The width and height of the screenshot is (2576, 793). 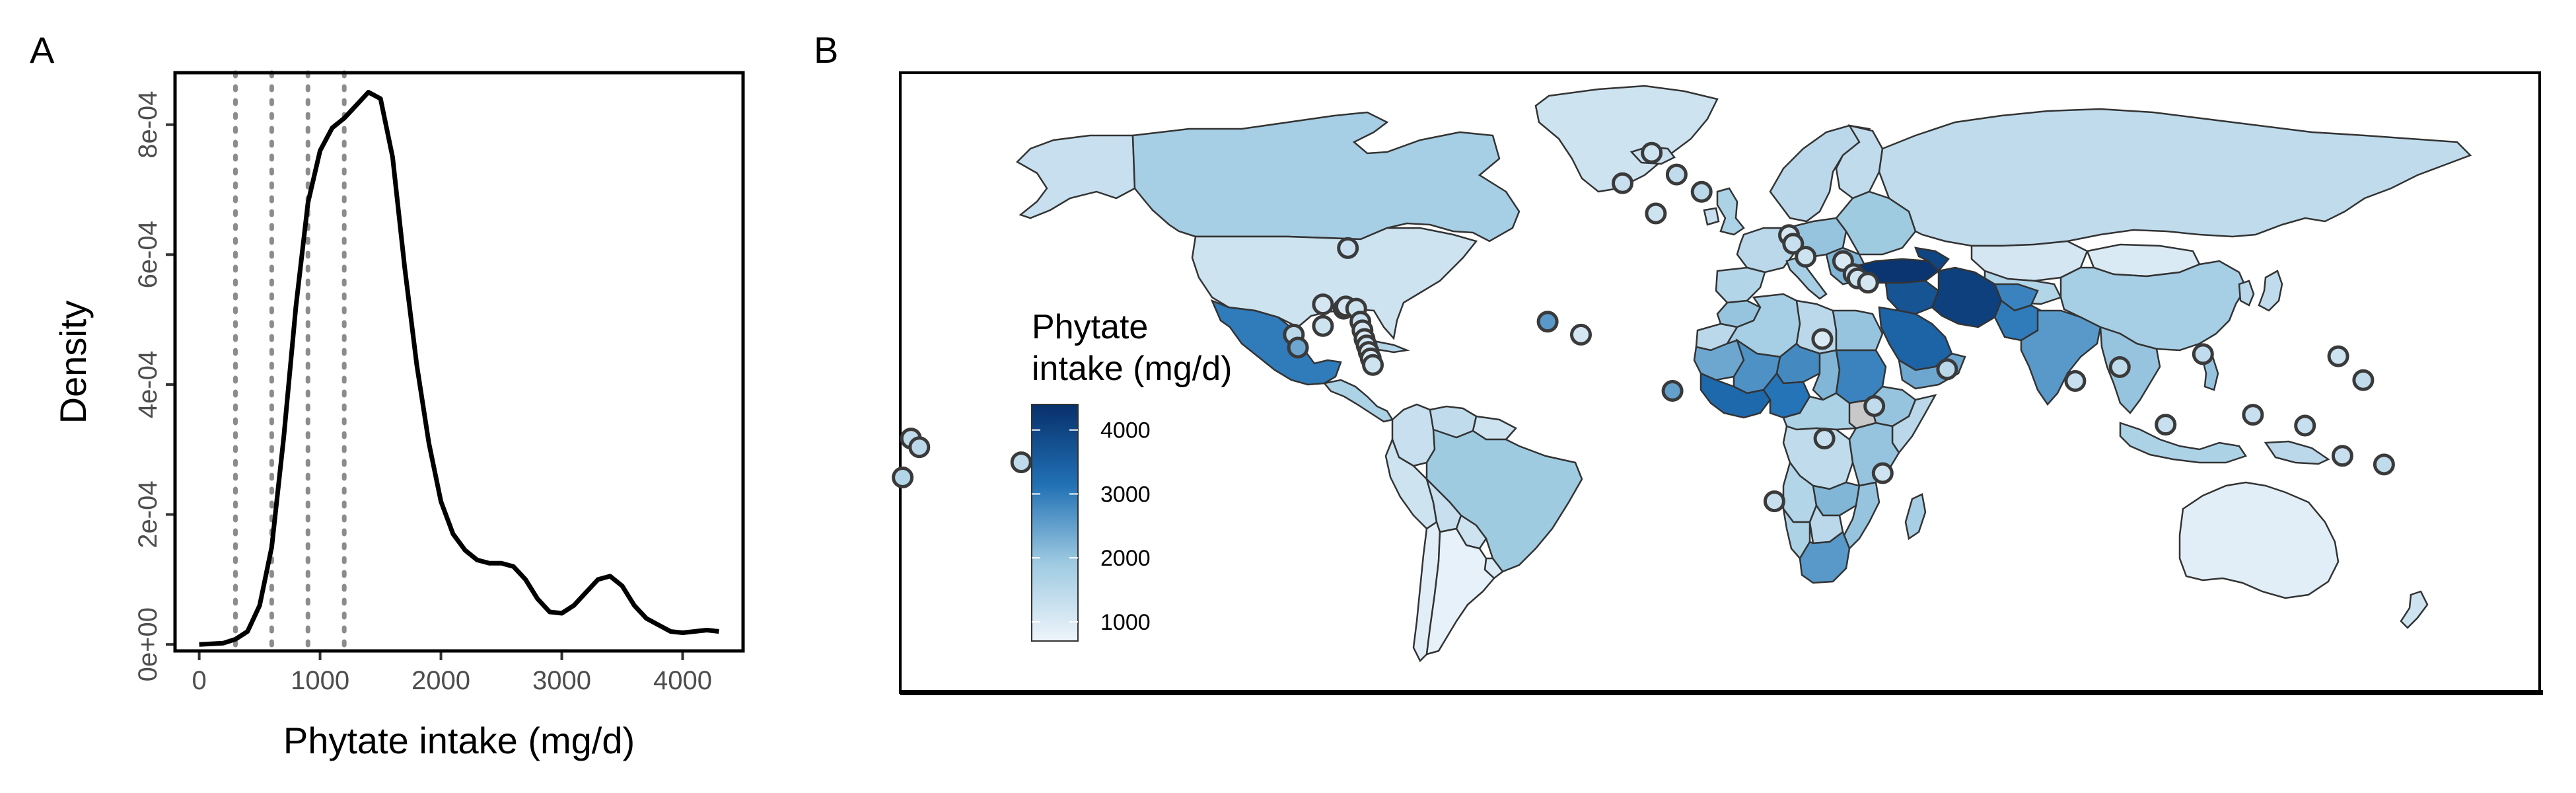 I want to click on x-tick-label-2: 2000, so click(x=441, y=681).